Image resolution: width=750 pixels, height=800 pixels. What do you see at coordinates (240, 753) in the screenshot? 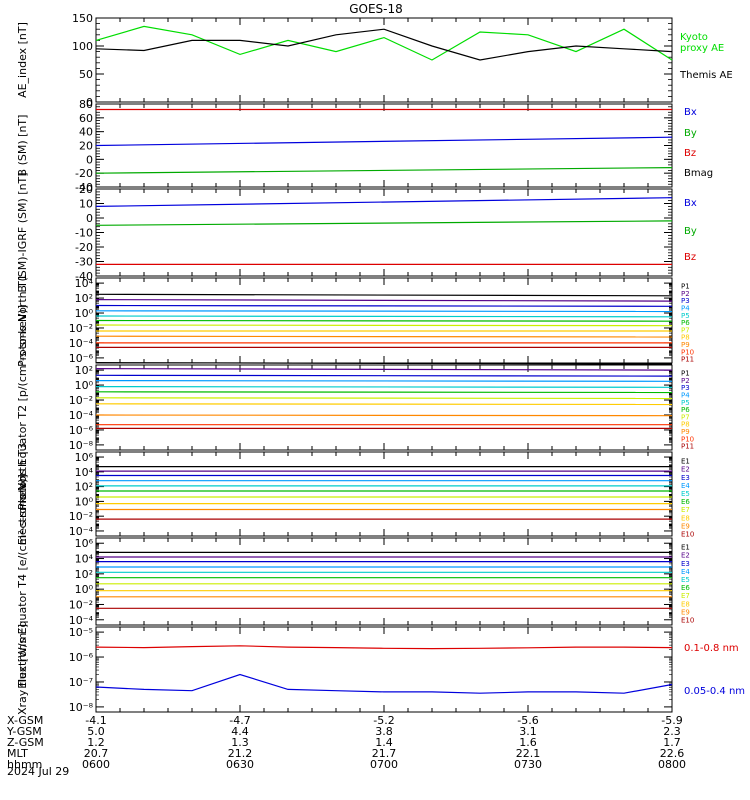
I see `time-axis-value: 21.2` at bounding box center [240, 753].